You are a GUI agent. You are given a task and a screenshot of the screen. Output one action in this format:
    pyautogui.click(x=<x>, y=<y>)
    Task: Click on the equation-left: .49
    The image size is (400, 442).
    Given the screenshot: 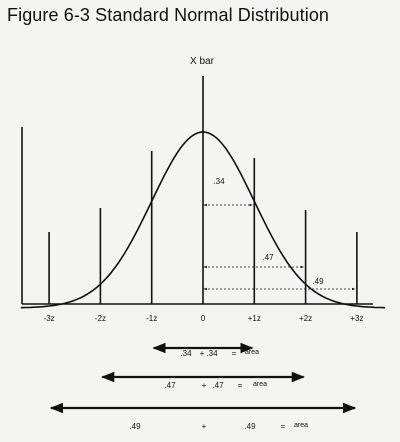 What is the action you would take?
    pyautogui.click(x=135, y=426)
    